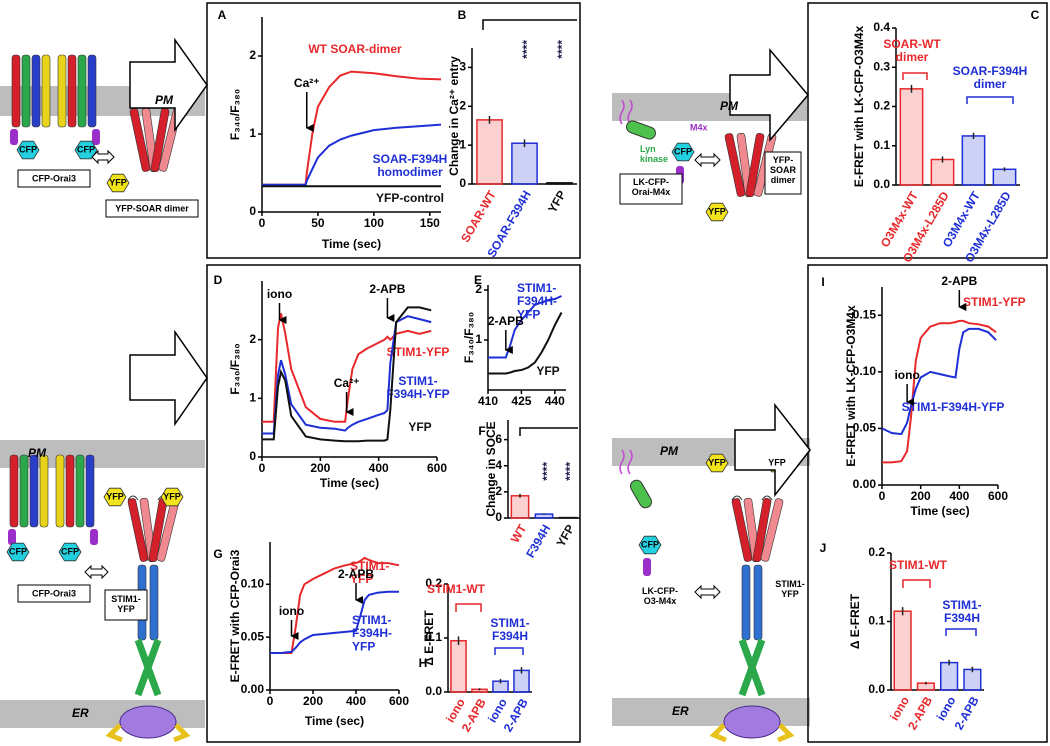 The width and height of the screenshot is (1050, 746). Describe the element at coordinates (772, 450) in the screenshot. I see `big-arrow` at that location.